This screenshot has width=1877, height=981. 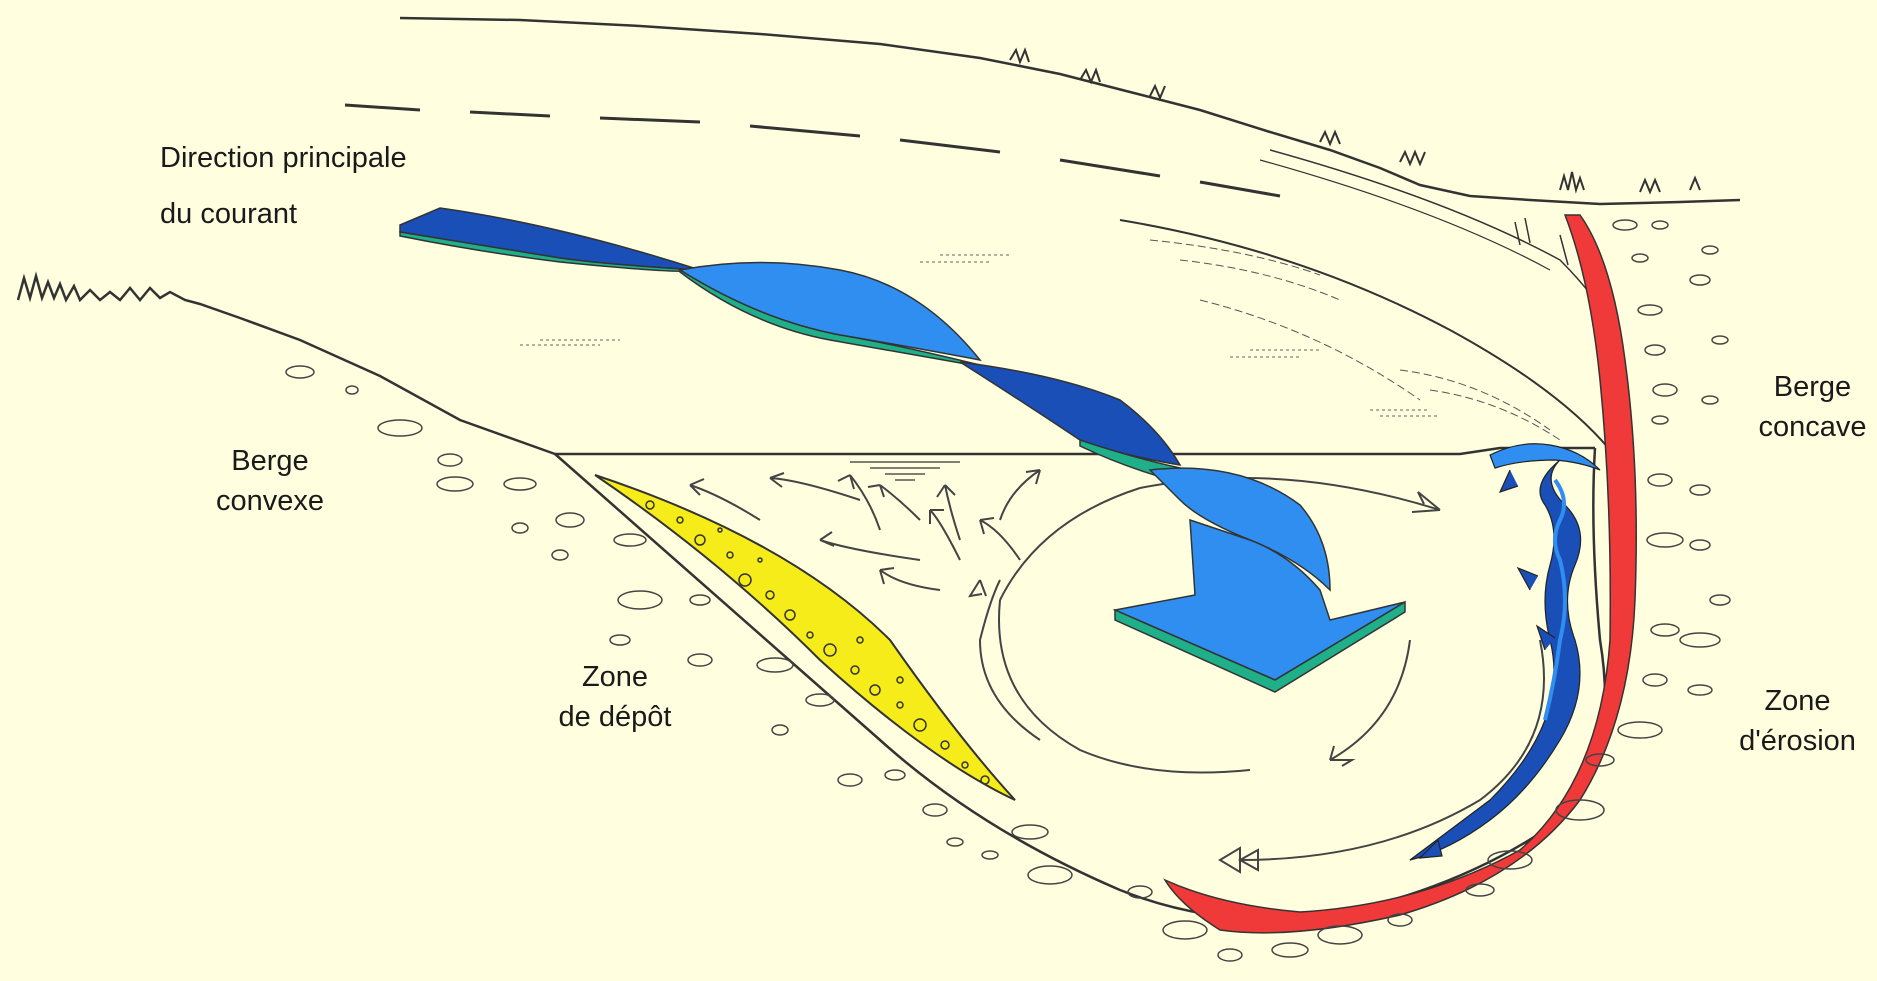 What do you see at coordinates (1797, 721) in the screenshot?
I see `label-erosion-zone: Zone d'érosion` at bounding box center [1797, 721].